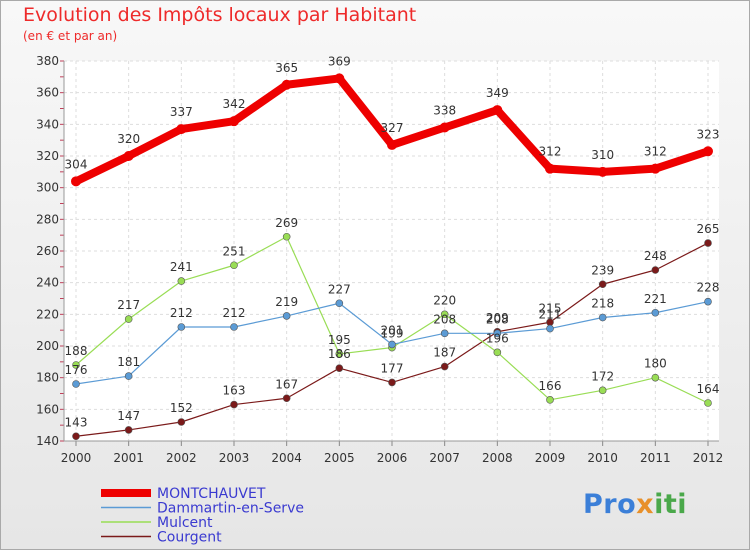  I want to click on data-label: 208, so click(497, 319).